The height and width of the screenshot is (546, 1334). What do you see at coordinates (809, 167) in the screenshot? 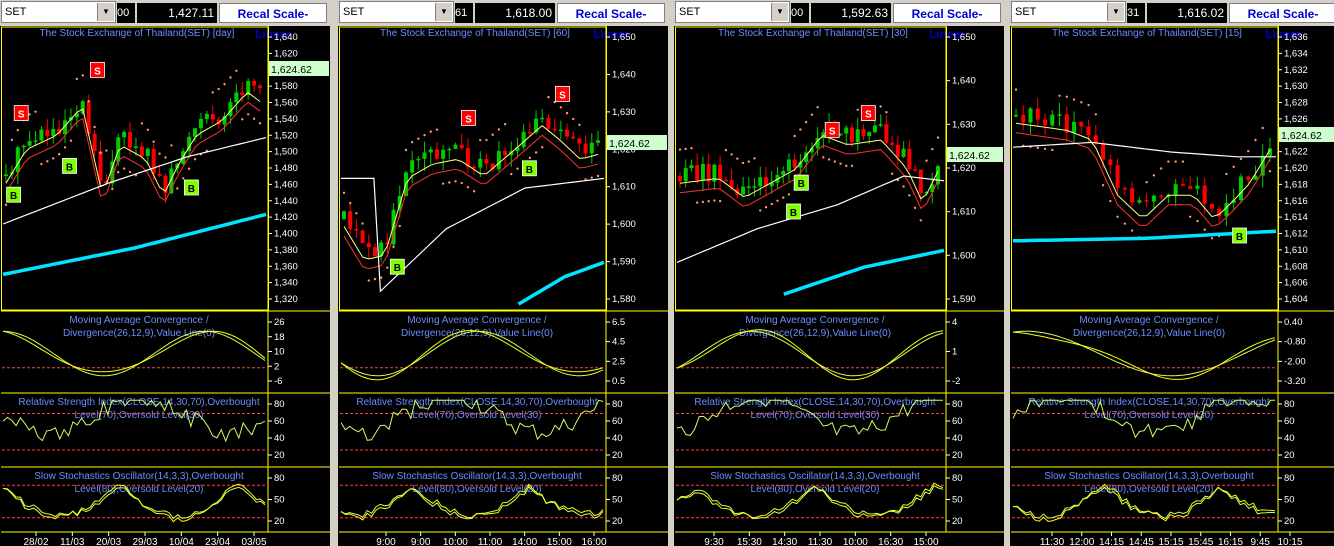
I see `ema-fast-line` at bounding box center [809, 167].